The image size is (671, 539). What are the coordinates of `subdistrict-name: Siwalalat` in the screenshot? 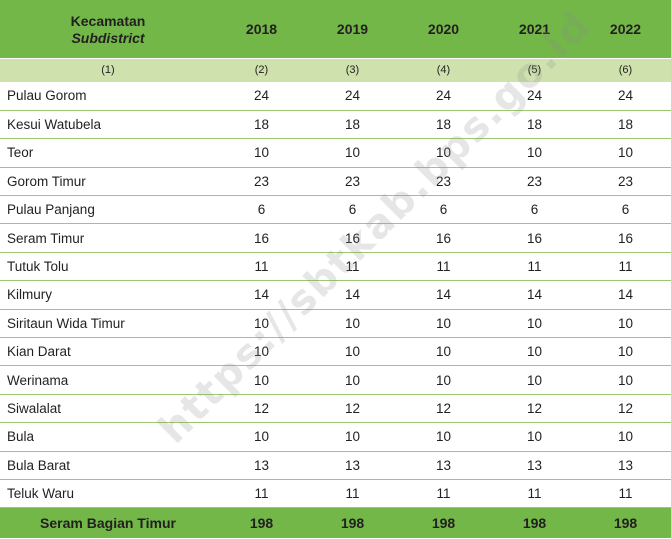 It's located at (108, 409).